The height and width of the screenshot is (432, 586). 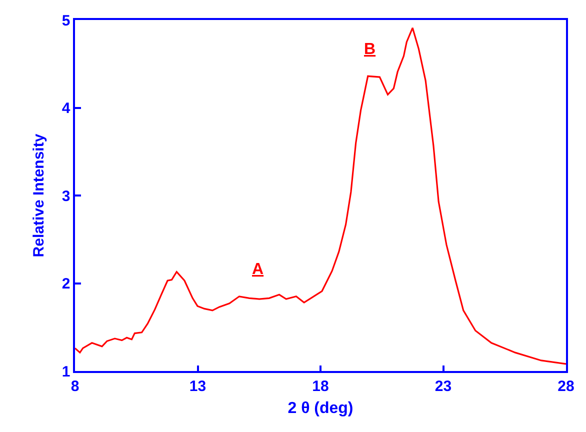 I want to click on annotation: B, so click(x=370, y=49).